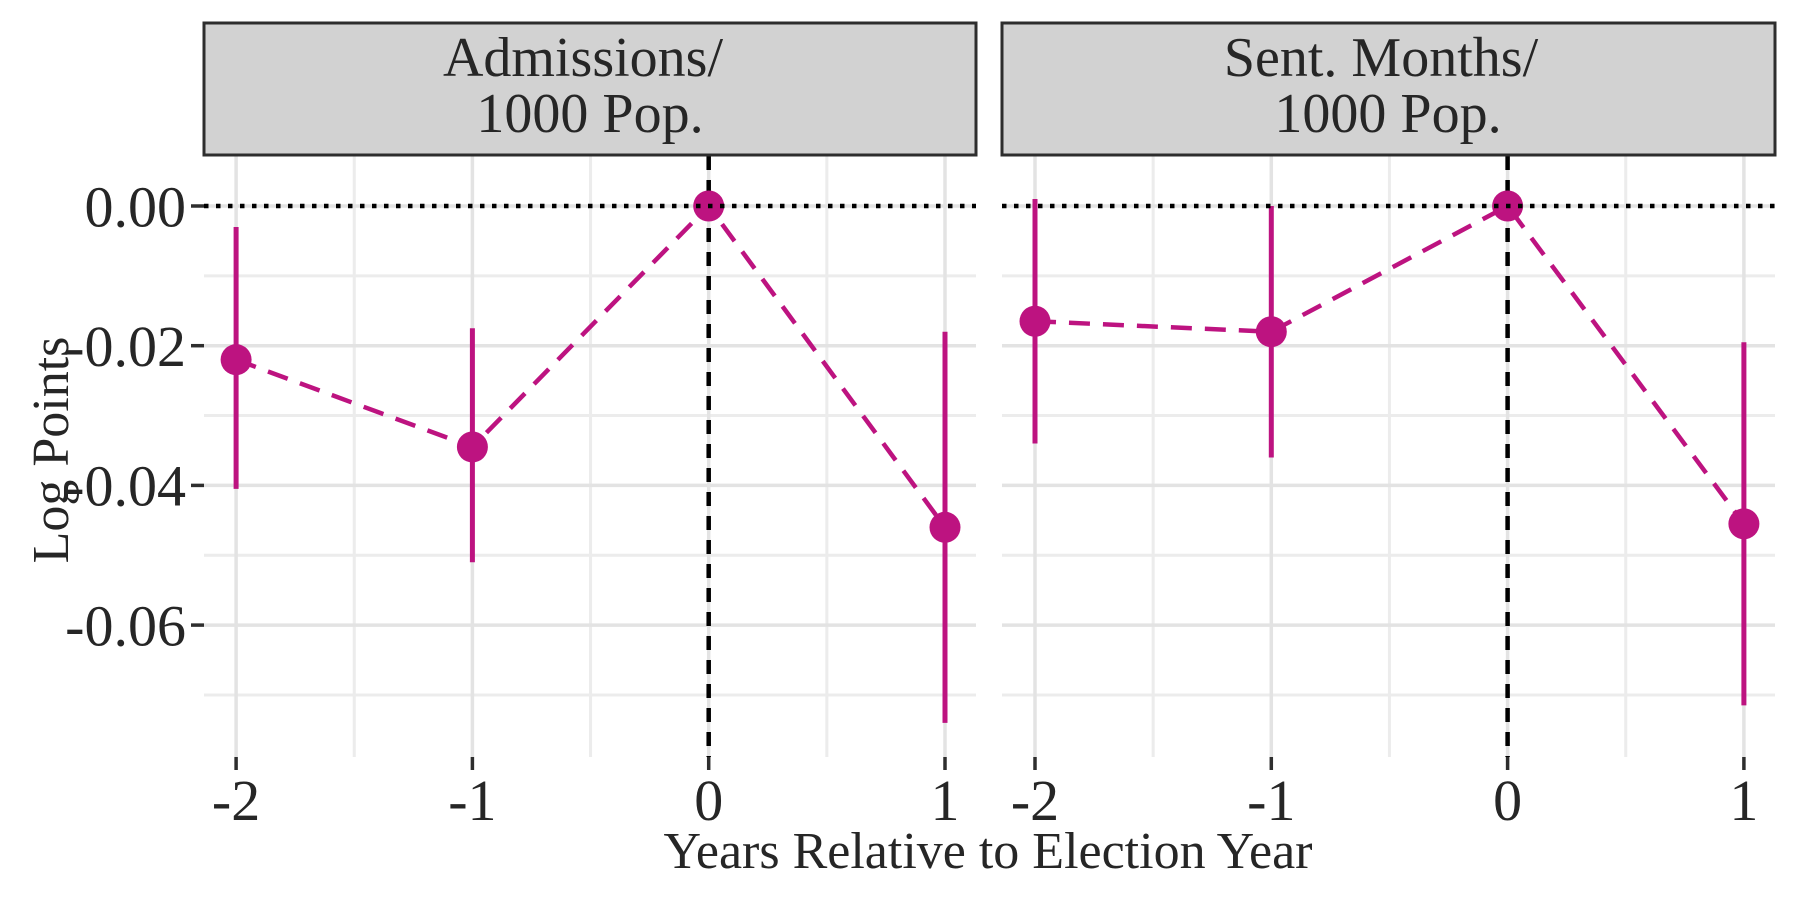  What do you see at coordinates (583, 58) in the screenshot?
I see `strip-title-line: Admissions/` at bounding box center [583, 58].